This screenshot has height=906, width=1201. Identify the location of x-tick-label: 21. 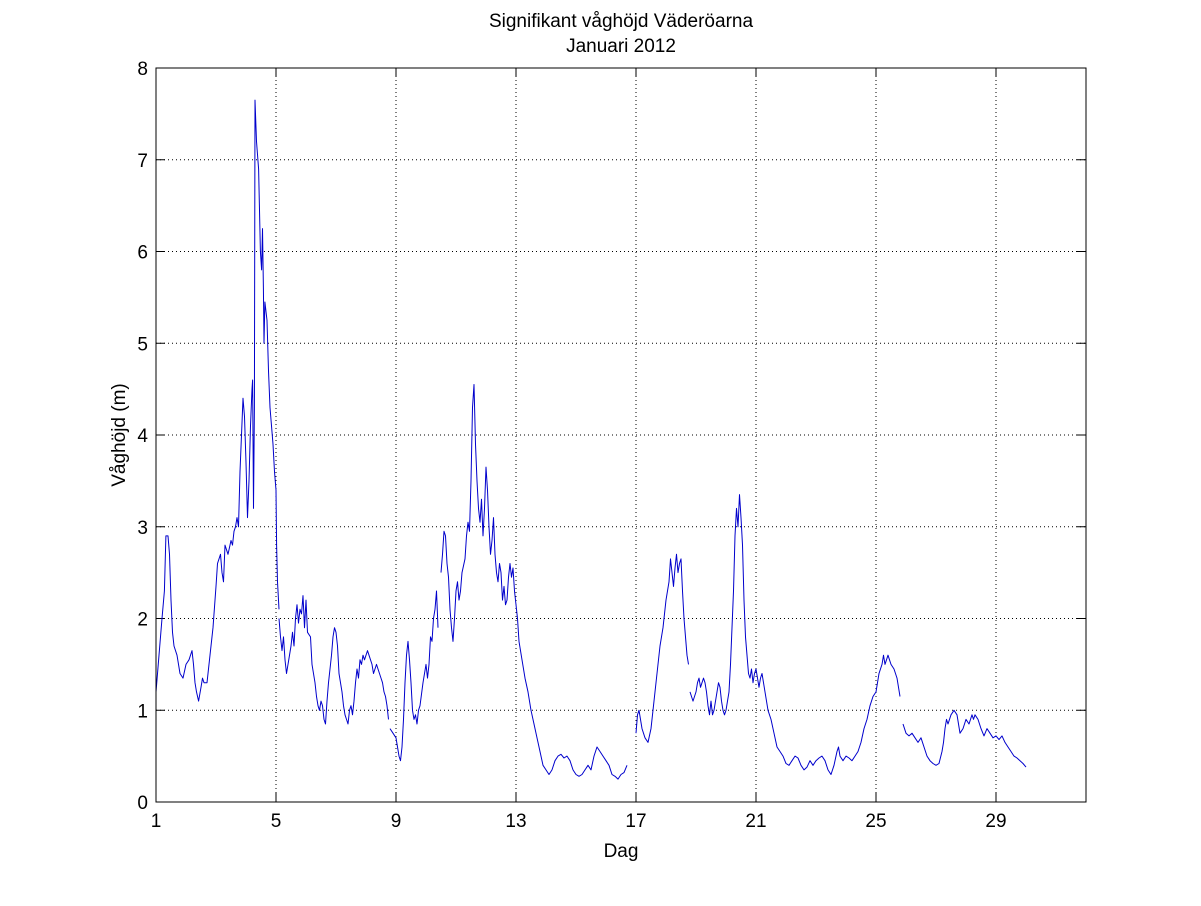
(755, 821).